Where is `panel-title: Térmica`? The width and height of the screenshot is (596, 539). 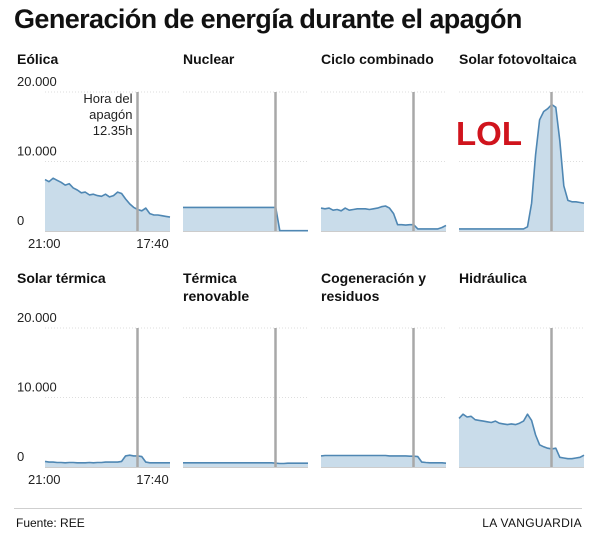
panel-title: Térmica is located at coordinates (210, 278).